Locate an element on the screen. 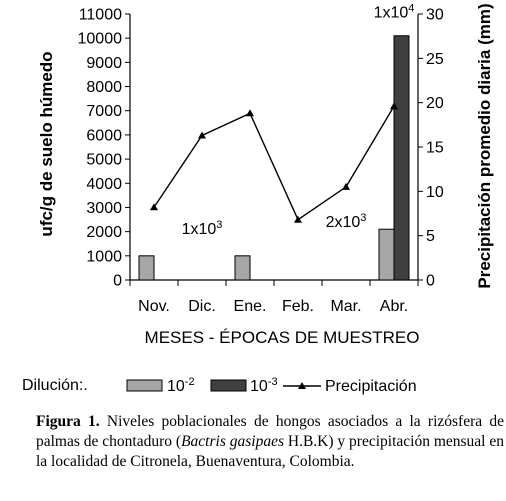 The width and height of the screenshot is (506, 501). y-tick-label: 3000 is located at coordinates (104, 208).